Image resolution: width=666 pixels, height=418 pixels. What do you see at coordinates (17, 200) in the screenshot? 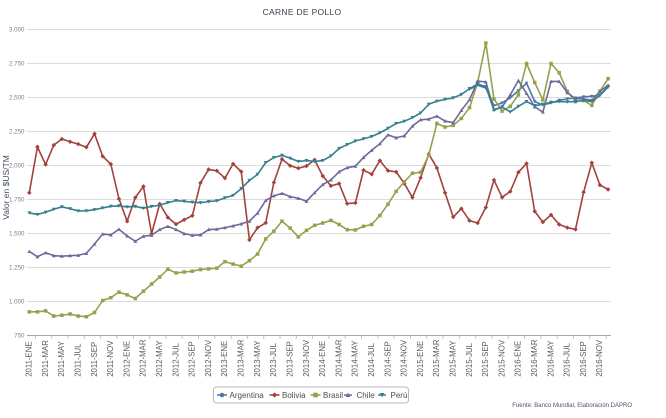
I see `svg-text: 1.750` at bounding box center [17, 200].